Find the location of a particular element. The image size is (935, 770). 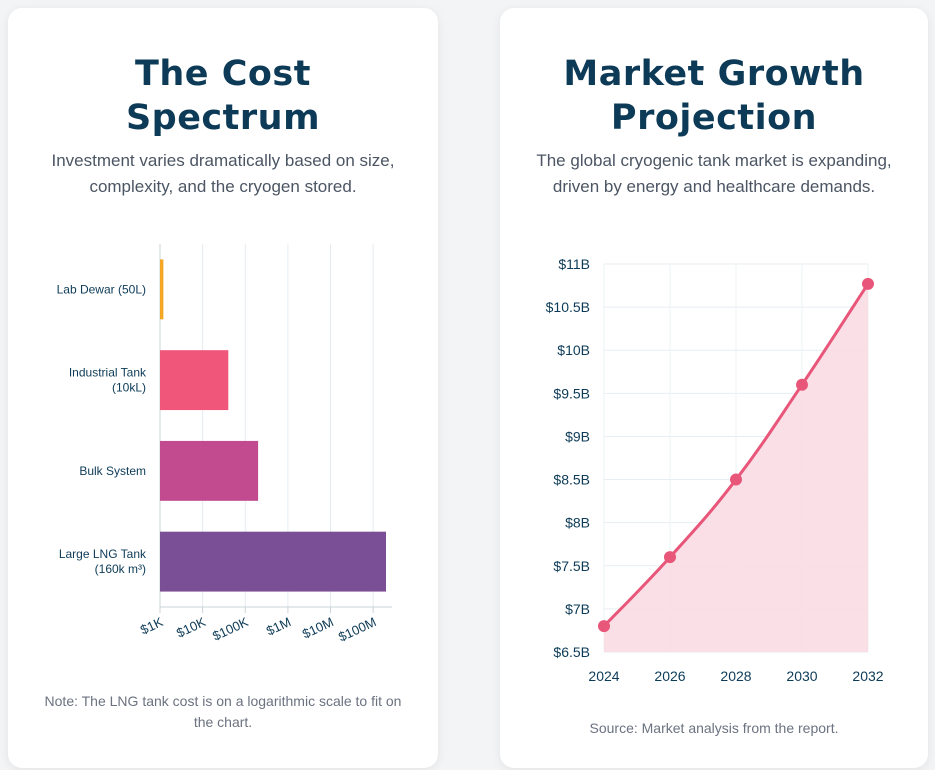

cost-card-title-line2: Spectrum is located at coordinates (223, 118).